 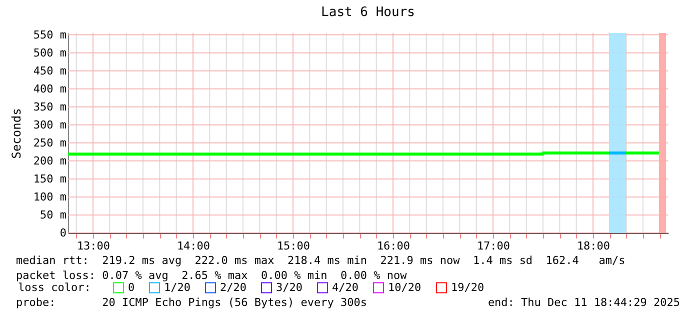 What do you see at coordinates (50, 197) in the screenshot?
I see `y-tick-label: 100 m` at bounding box center [50, 197].